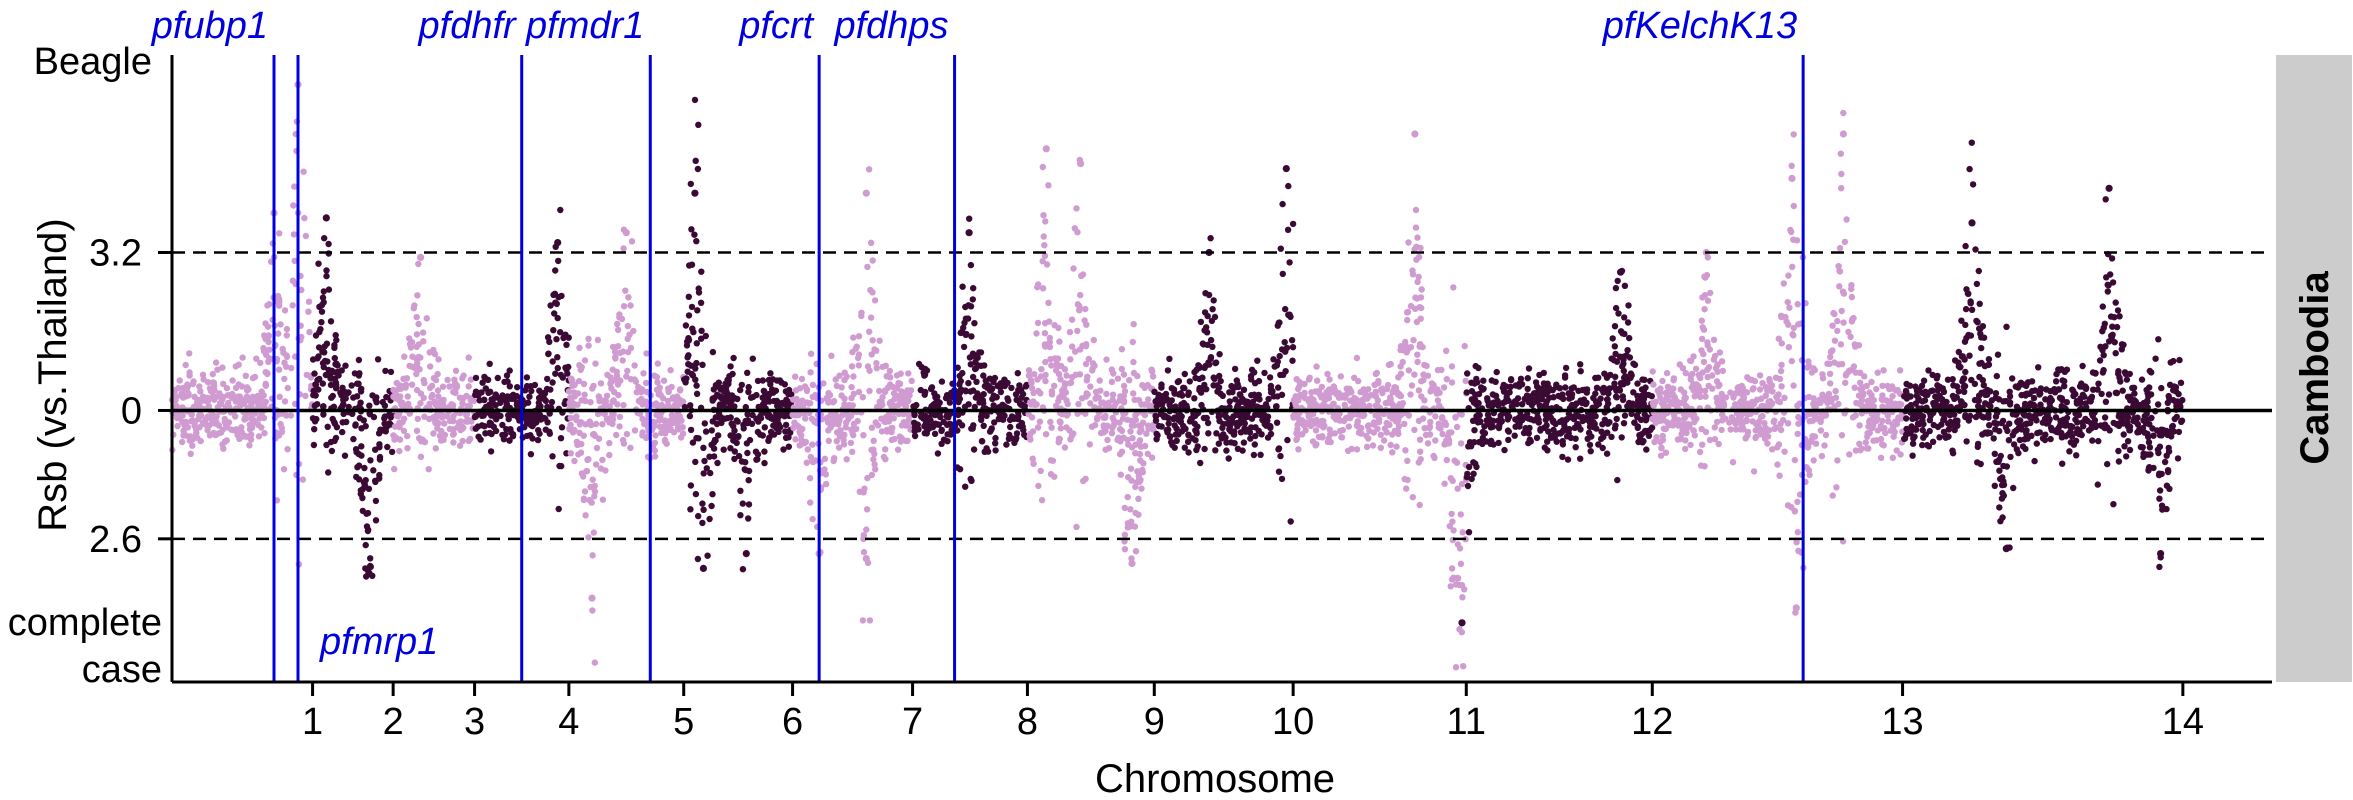 The height and width of the screenshot is (800, 2353). I want to click on peak-point, so click(1843, 134).